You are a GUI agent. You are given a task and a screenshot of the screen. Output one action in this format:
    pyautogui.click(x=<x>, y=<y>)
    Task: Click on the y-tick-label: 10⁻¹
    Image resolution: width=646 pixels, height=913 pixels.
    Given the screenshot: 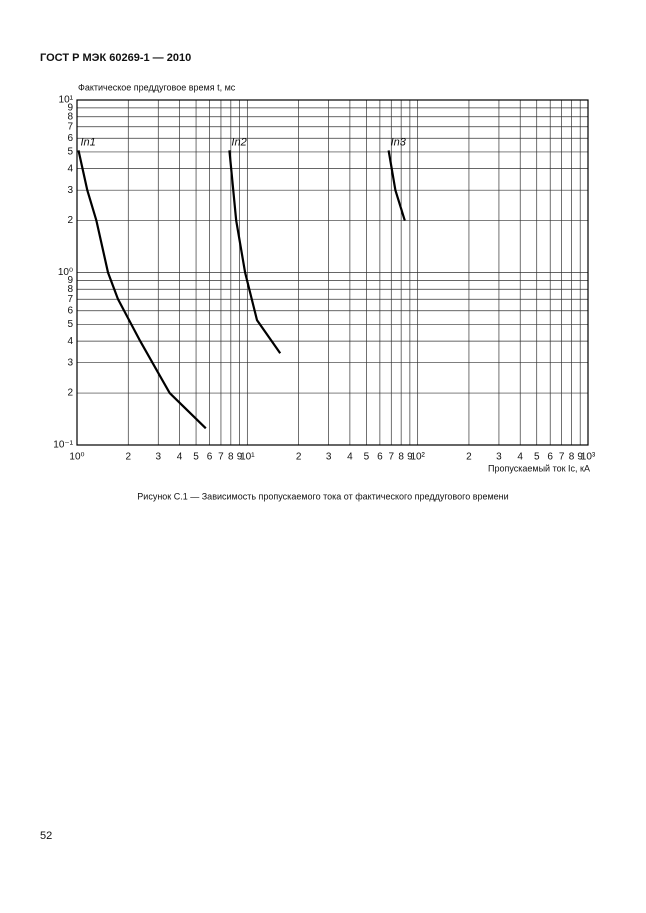 What is the action you would take?
    pyautogui.click(x=63, y=445)
    